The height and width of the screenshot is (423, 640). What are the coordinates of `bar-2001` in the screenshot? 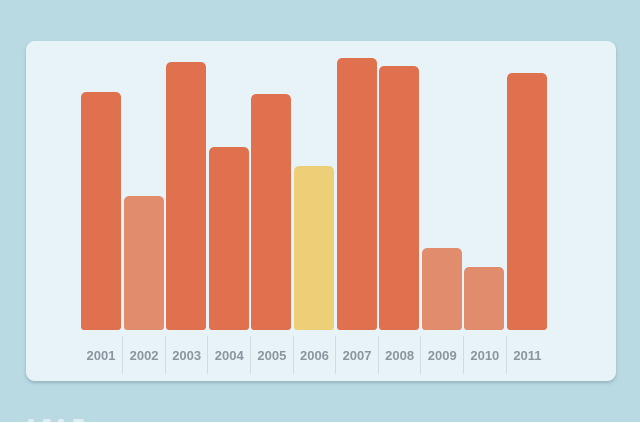 It's located at (101, 211).